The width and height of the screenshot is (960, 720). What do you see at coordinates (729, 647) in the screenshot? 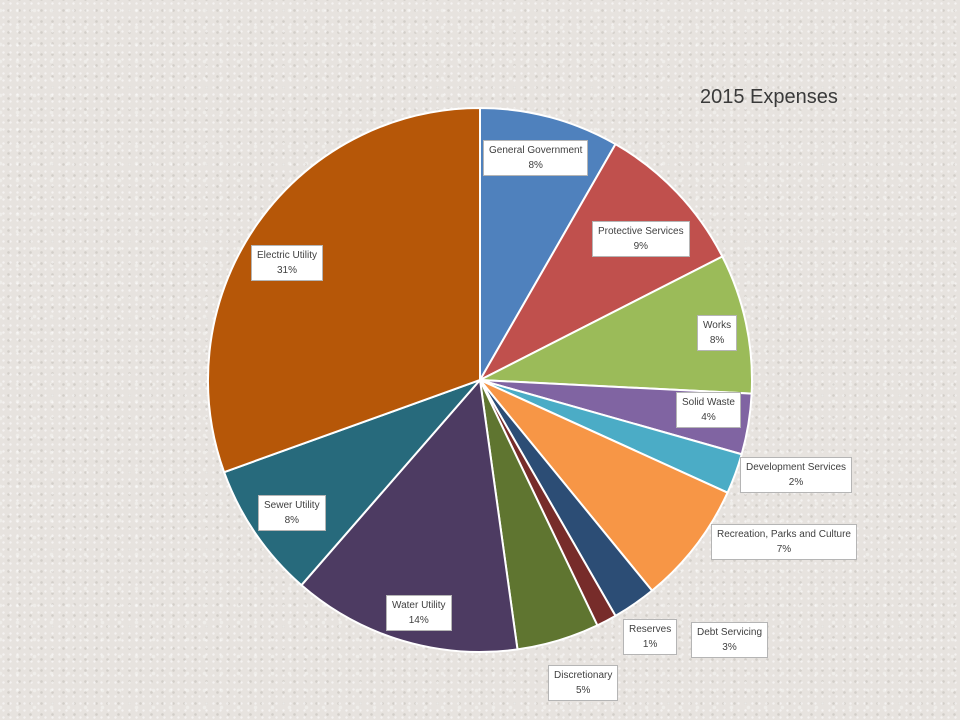
I see `label-percent: 3%` at bounding box center [729, 647].